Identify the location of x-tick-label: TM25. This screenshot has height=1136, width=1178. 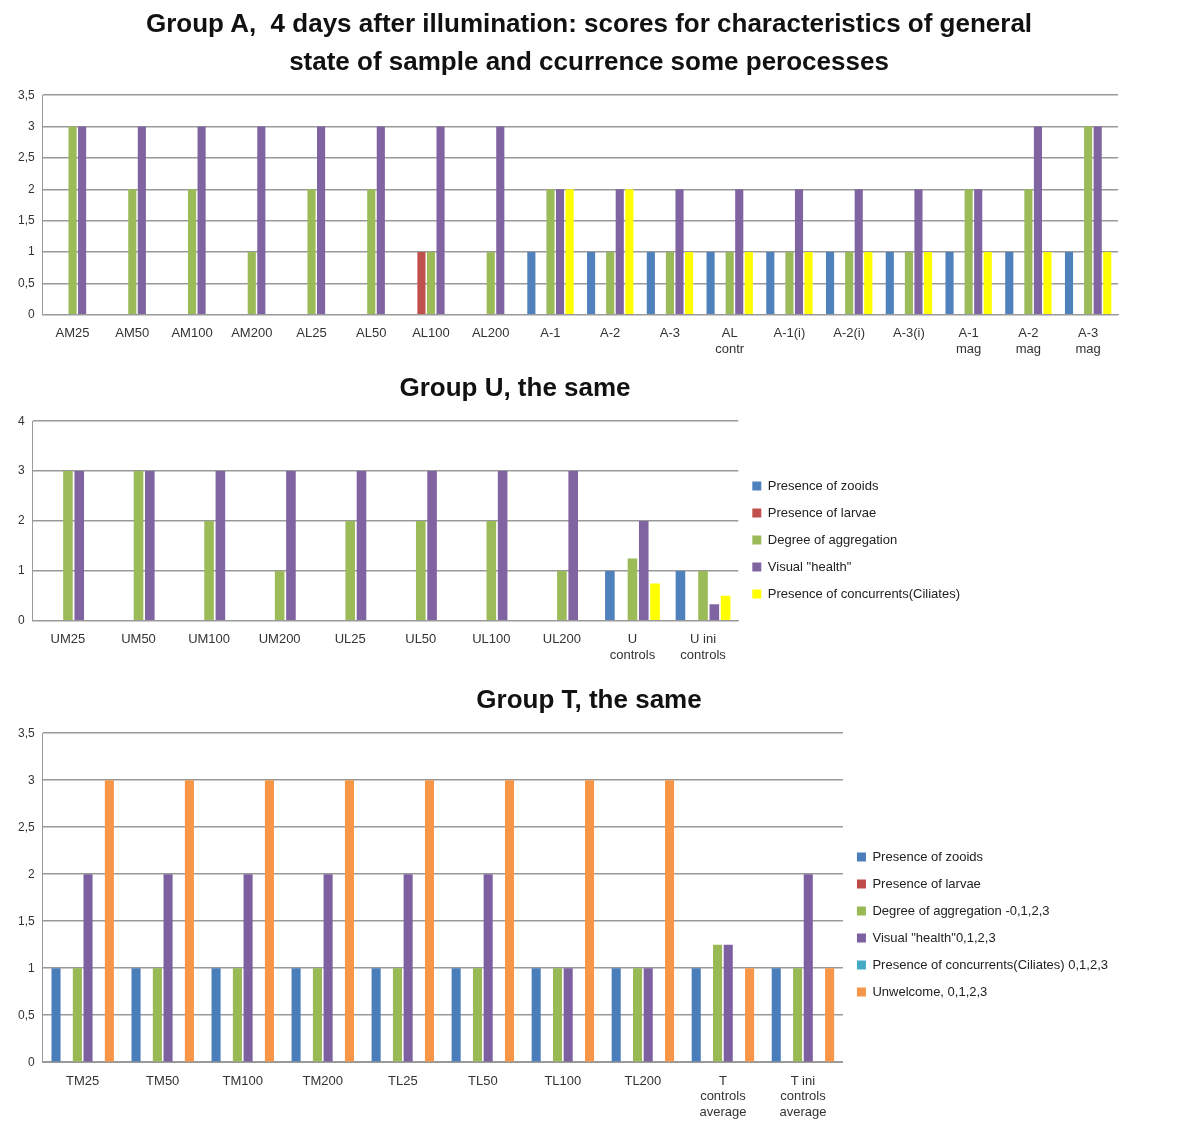
(83, 1080).